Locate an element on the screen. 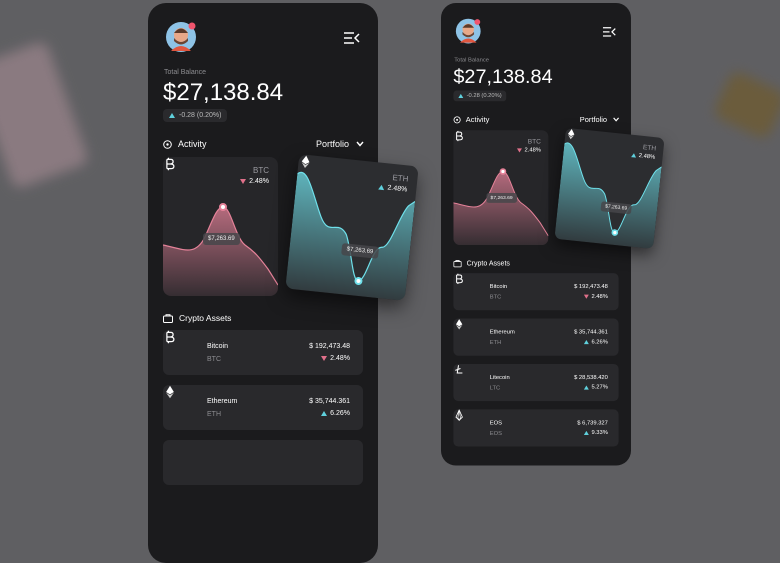 This screenshot has width=780, height=563. asset-change: 2.48% is located at coordinates (335, 358).